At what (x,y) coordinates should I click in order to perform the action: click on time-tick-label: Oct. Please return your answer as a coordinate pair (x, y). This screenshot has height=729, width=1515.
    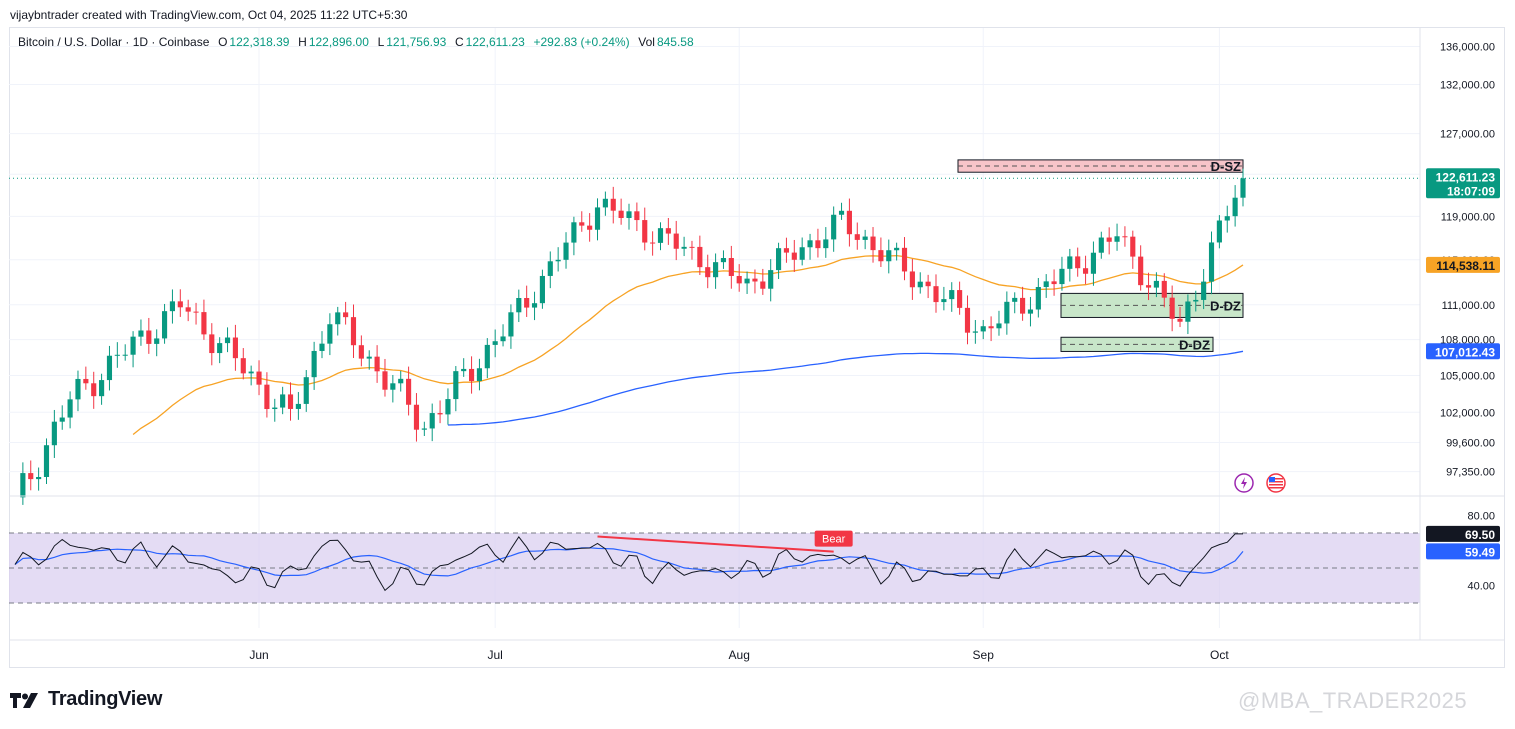
    Looking at the image, I should click on (1219, 655).